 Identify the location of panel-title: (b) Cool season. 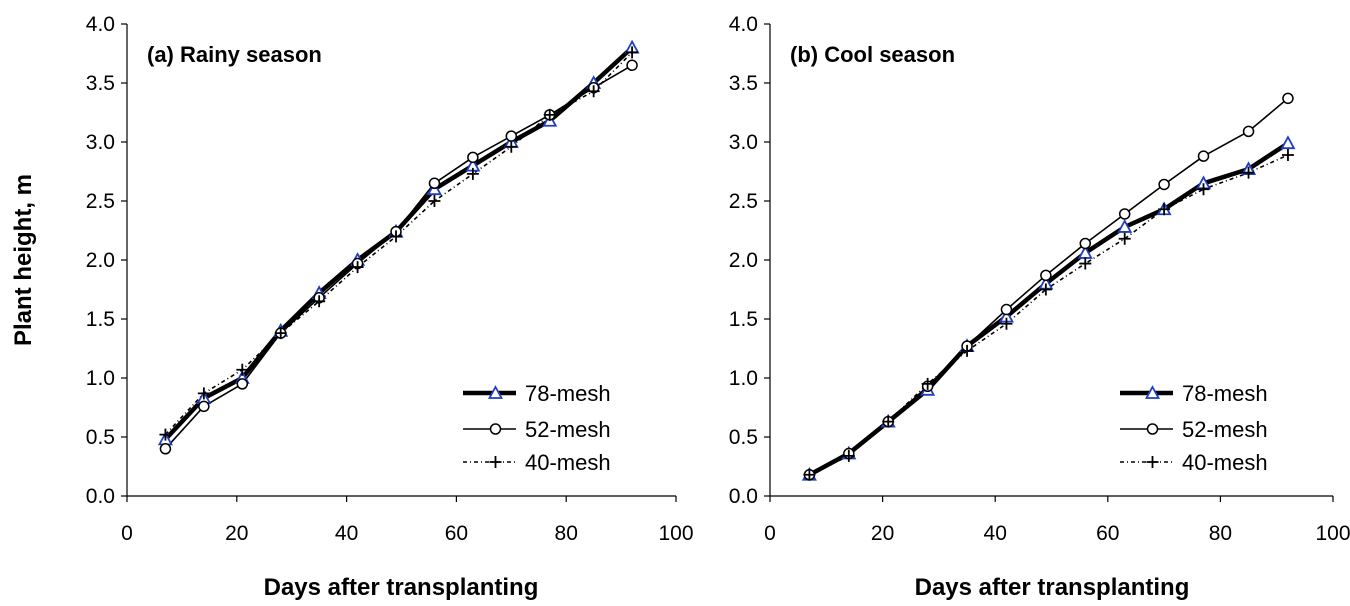
(872, 54).